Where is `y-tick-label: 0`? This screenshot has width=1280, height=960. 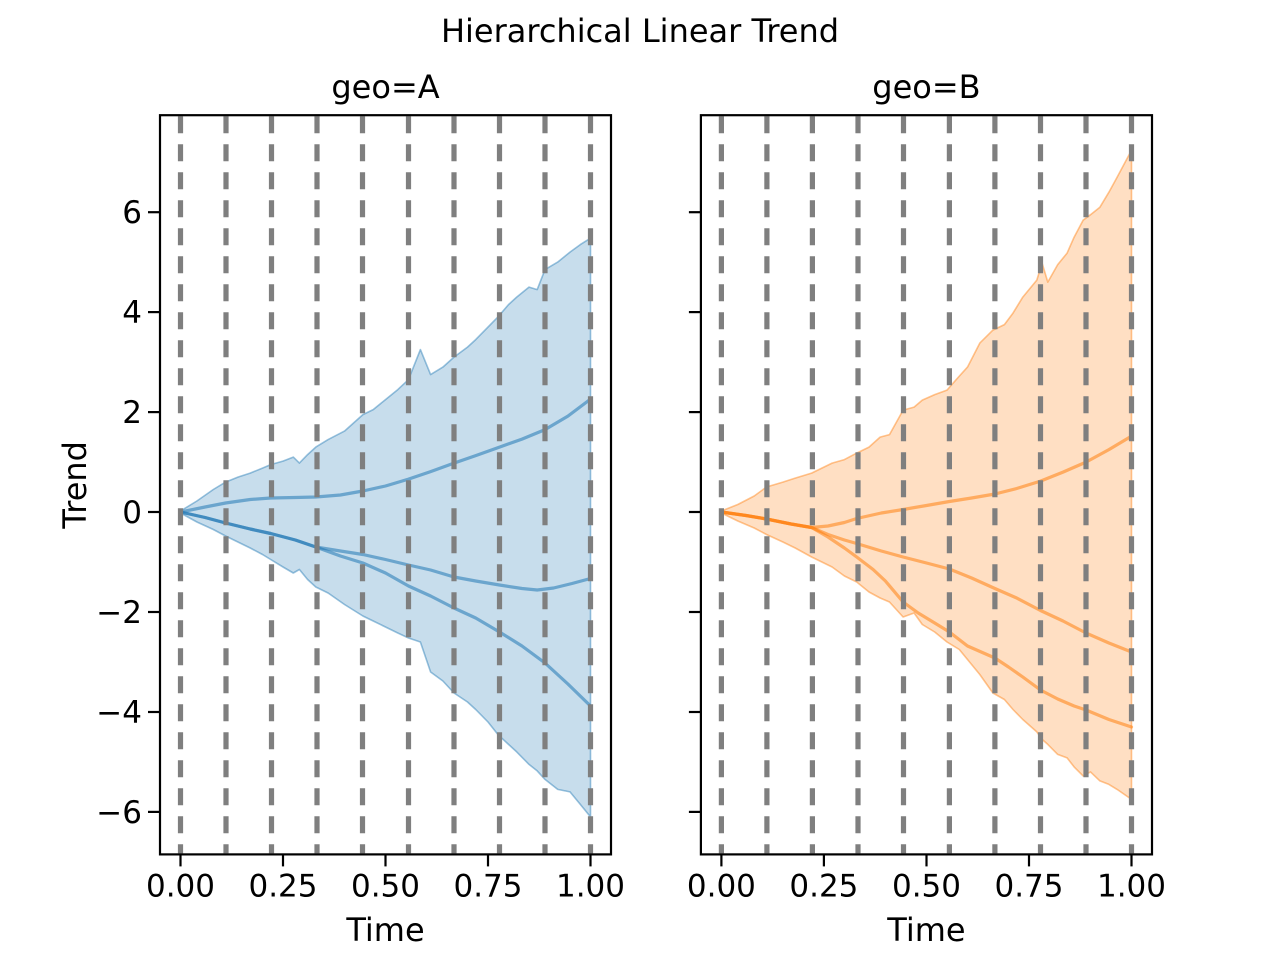 y-tick-label: 0 is located at coordinates (132, 513).